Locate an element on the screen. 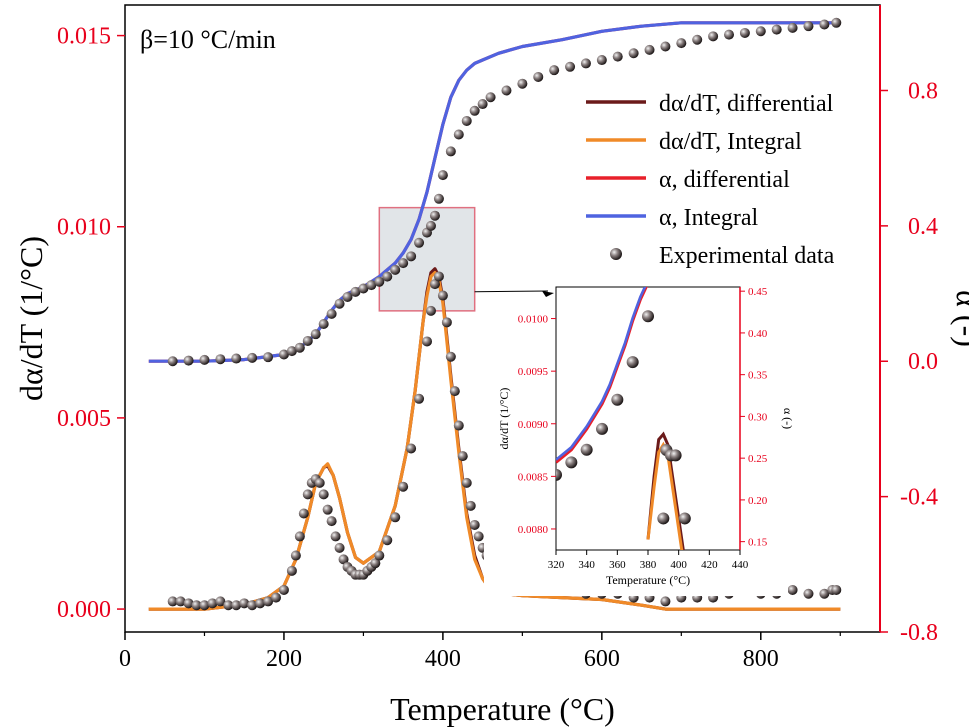 This screenshot has width=969, height=728. legend-label: dα/dT, differential is located at coordinates (746, 104).